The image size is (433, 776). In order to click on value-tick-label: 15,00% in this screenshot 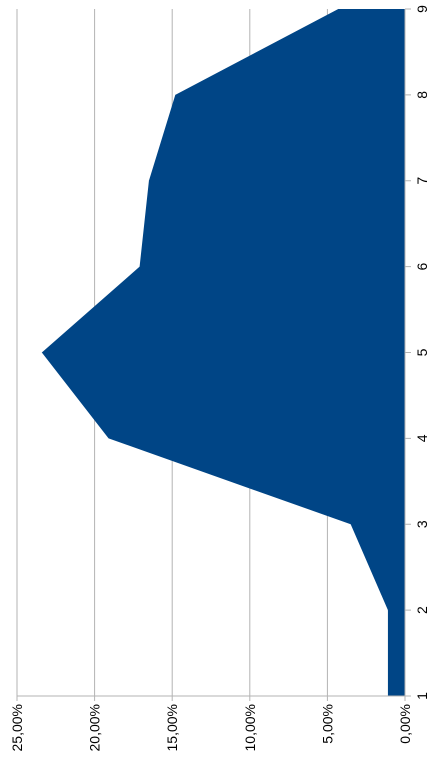, I will do `click(172, 727)`.